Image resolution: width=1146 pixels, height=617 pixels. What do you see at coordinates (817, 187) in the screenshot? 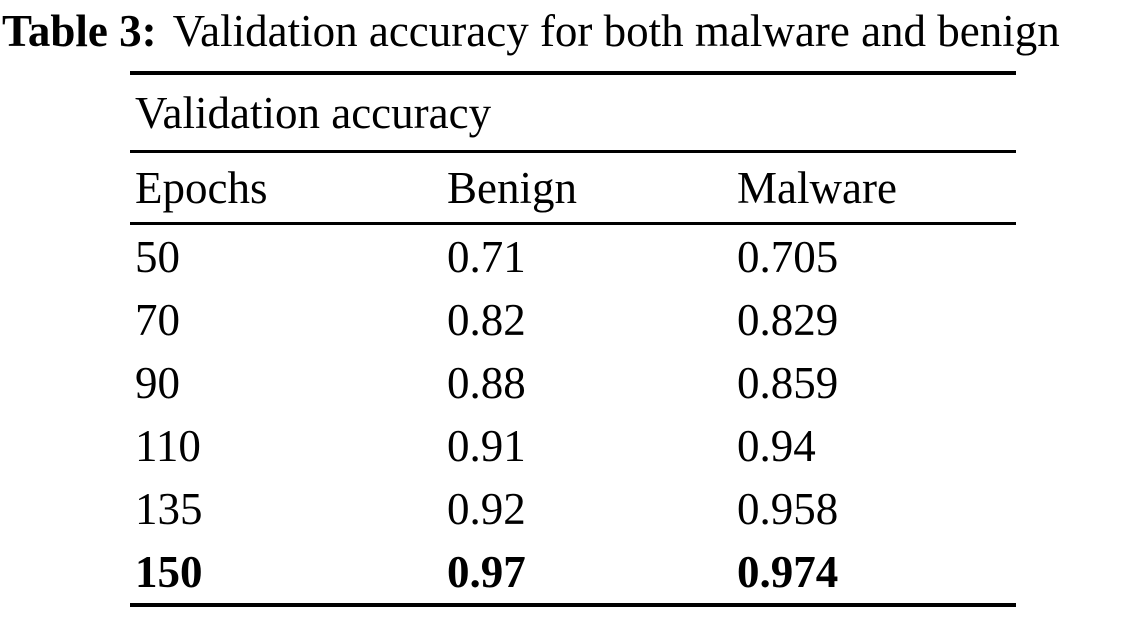
I see `column-header-malware: Malware` at bounding box center [817, 187].